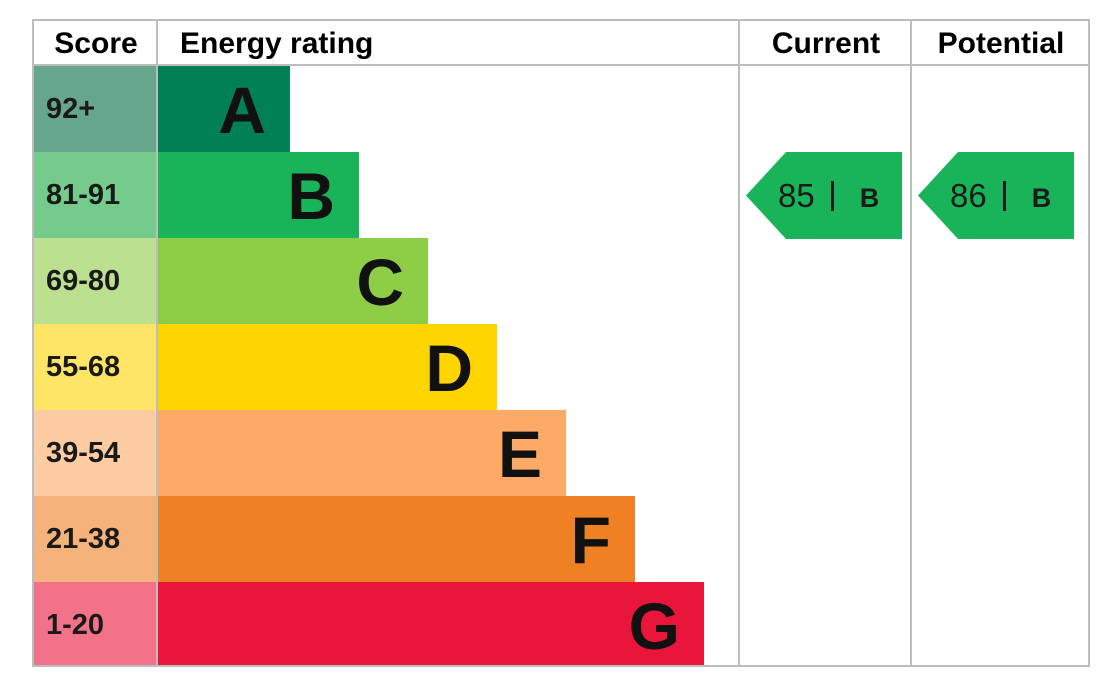 Image resolution: width=1118 pixels, height=684 pixels. Describe the element at coordinates (95, 367) in the screenshot. I see `band-score-range-d: 55-68` at that location.